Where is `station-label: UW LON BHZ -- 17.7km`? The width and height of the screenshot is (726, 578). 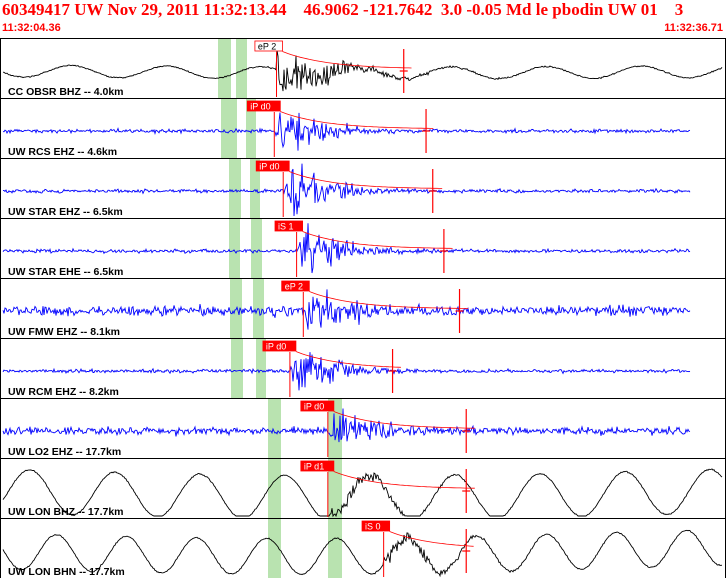 station-label: UW LON BHZ -- 17.7km is located at coordinates (66, 512).